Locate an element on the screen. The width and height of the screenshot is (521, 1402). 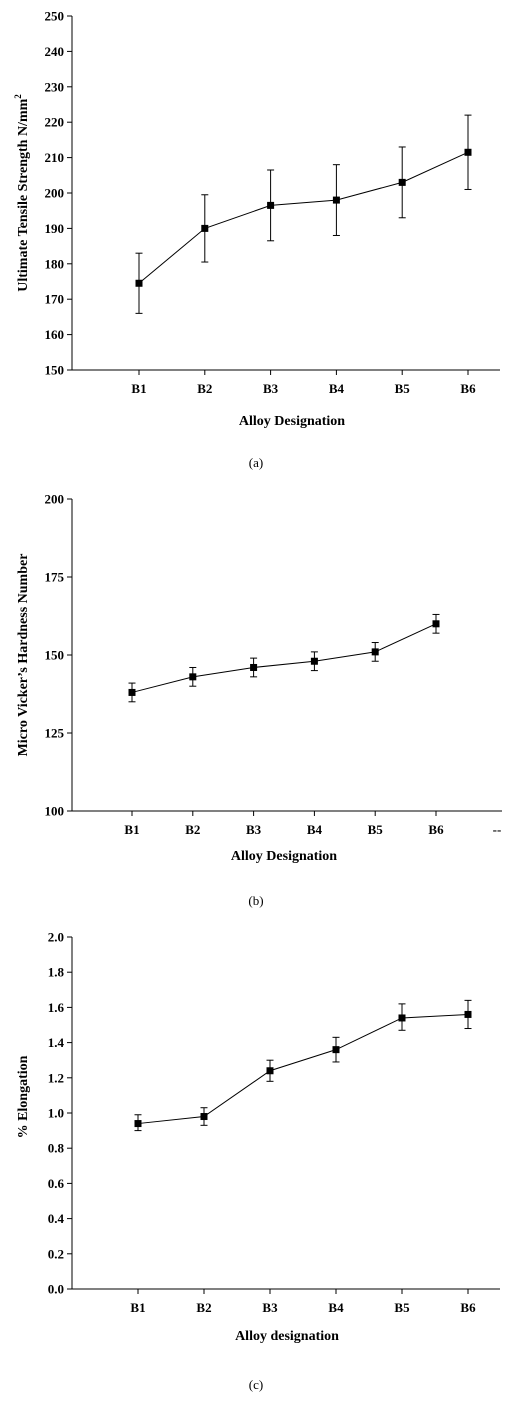
y-tick-label: 1.8 is located at coordinates (56, 972).